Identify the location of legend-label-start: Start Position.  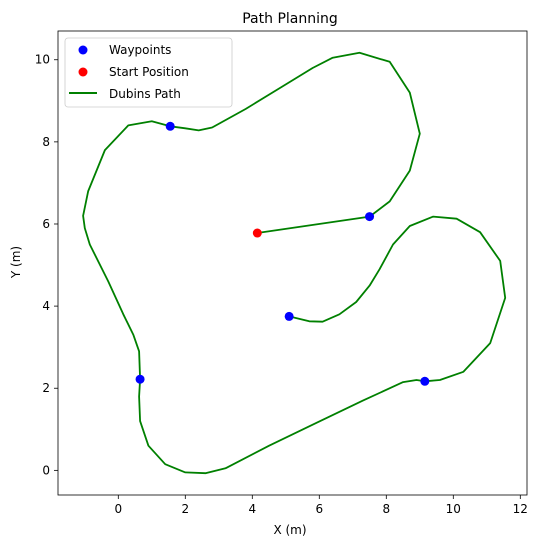
(149, 72).